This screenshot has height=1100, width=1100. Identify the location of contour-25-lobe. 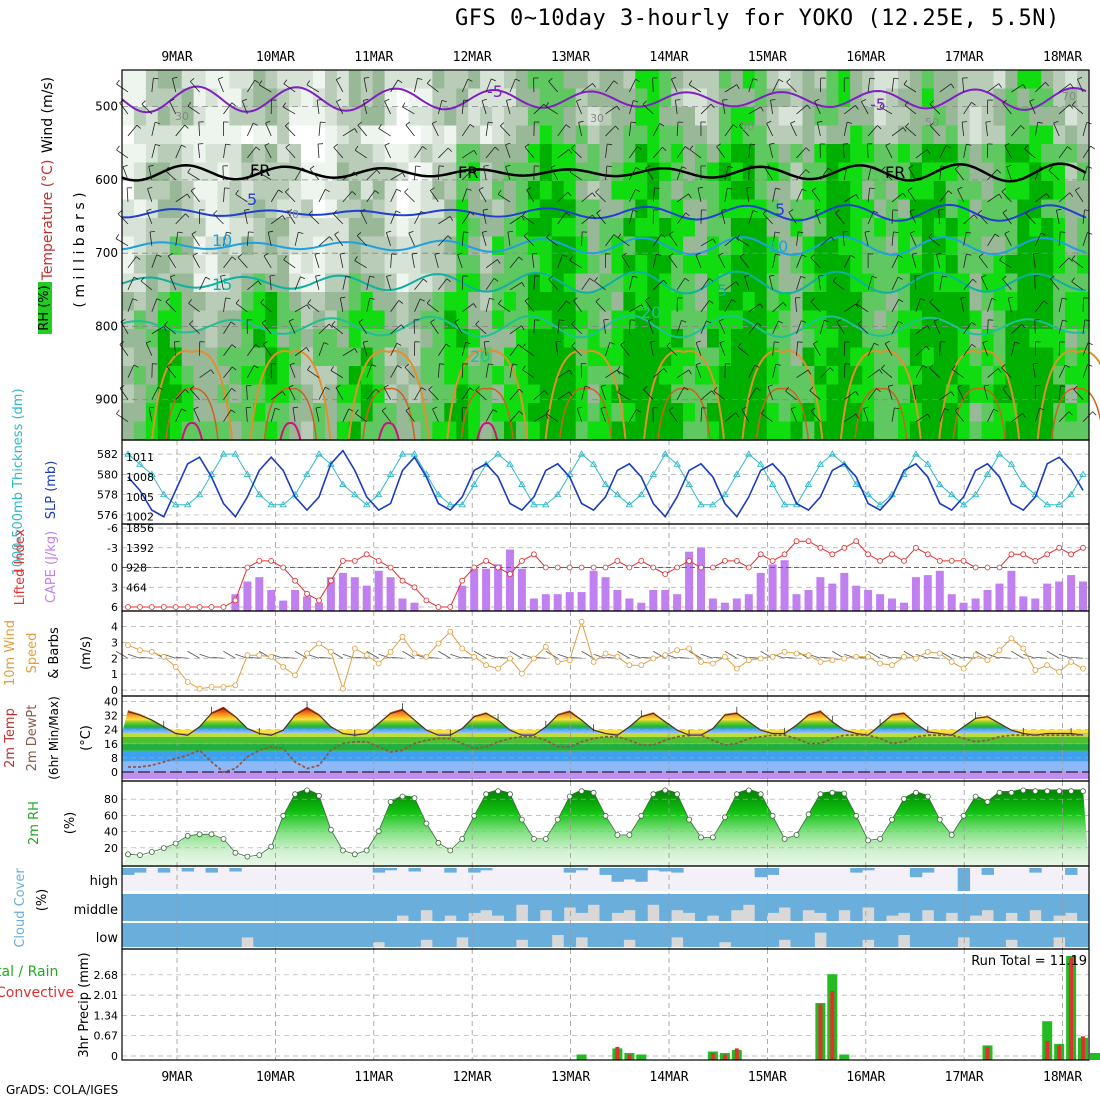
(979, 395).